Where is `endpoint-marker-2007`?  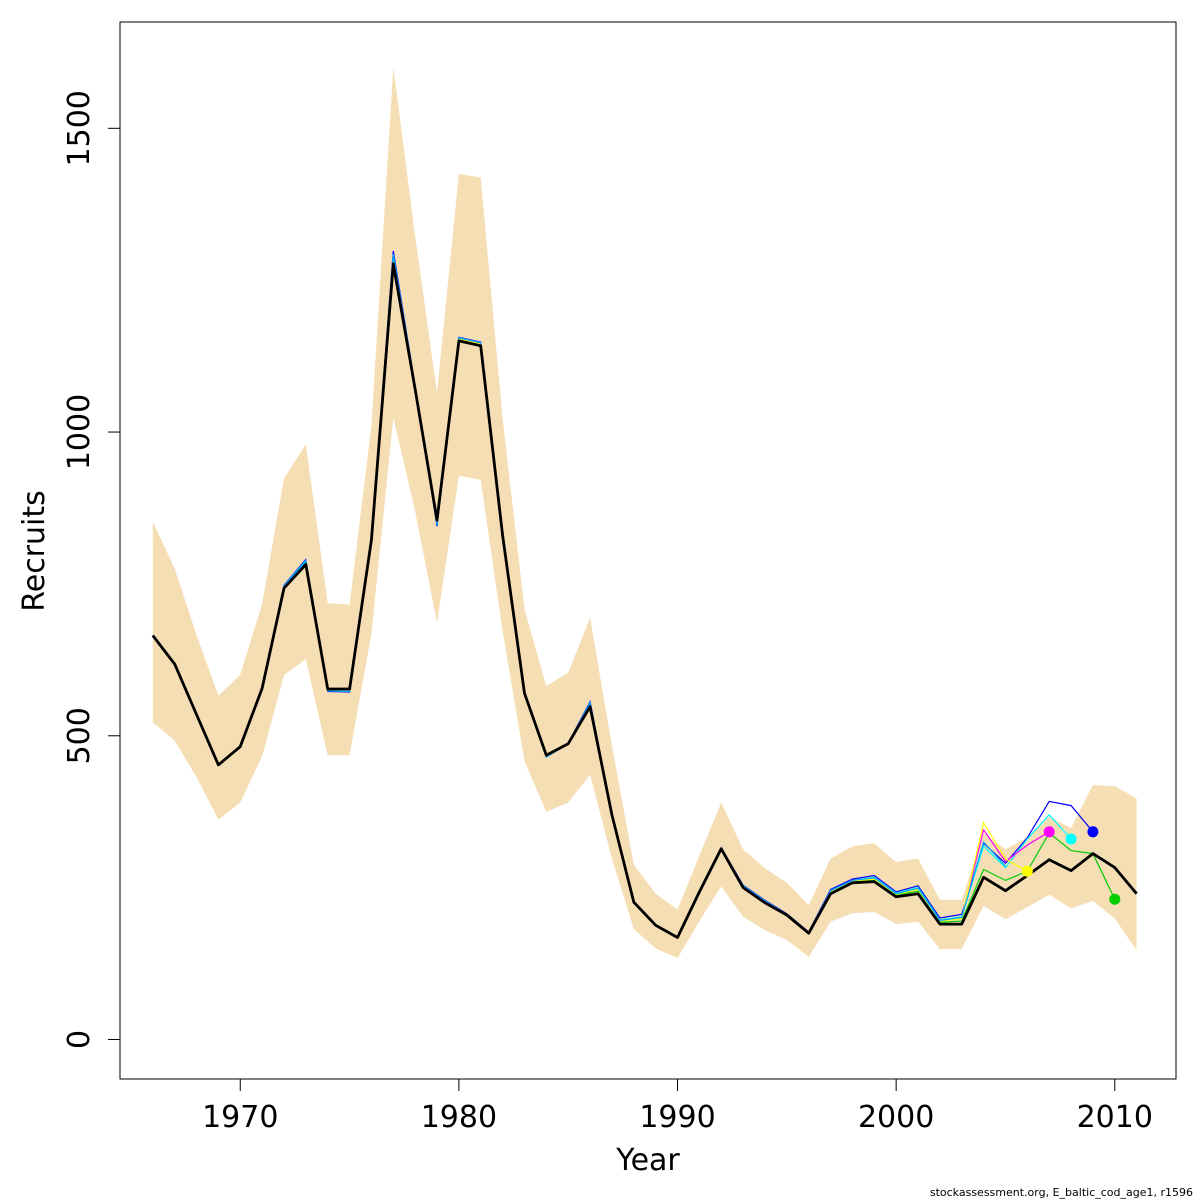 endpoint-marker-2007 is located at coordinates (1049, 832).